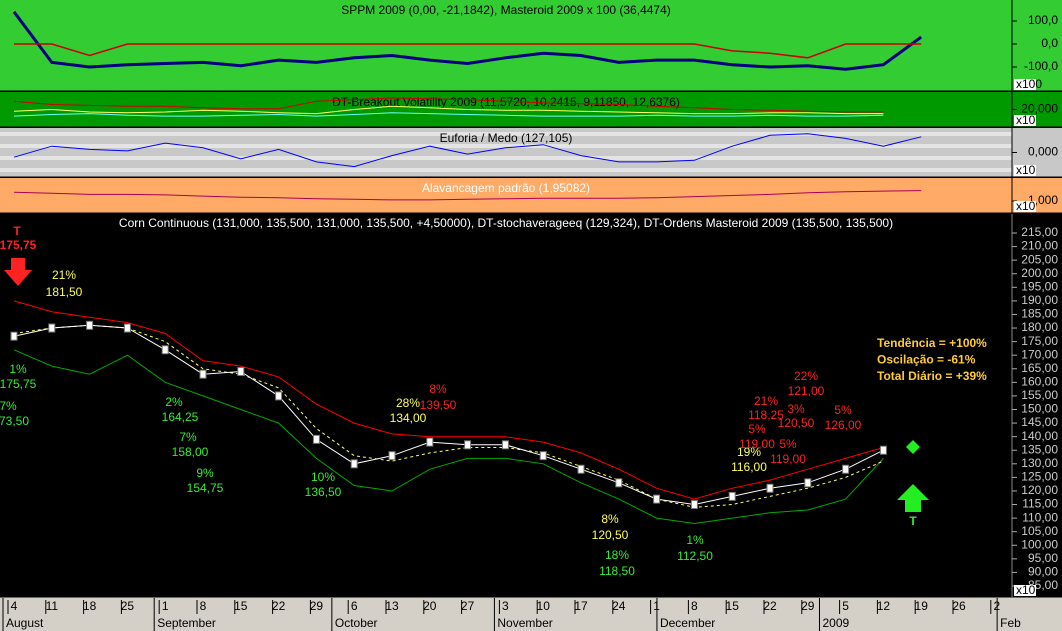 Image resolution: width=1062 pixels, height=631 pixels. What do you see at coordinates (356, 623) in the screenshot?
I see `month-label: October` at bounding box center [356, 623].